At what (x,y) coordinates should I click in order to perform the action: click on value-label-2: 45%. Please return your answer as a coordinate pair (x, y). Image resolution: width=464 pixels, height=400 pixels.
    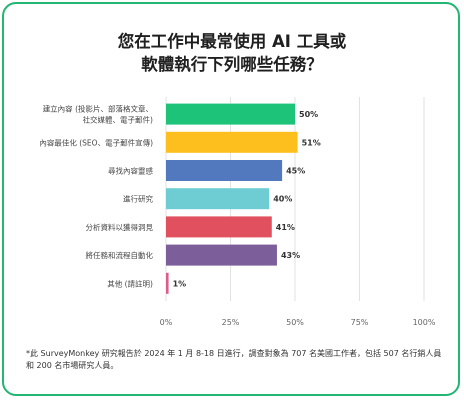
    Looking at the image, I should click on (295, 171).